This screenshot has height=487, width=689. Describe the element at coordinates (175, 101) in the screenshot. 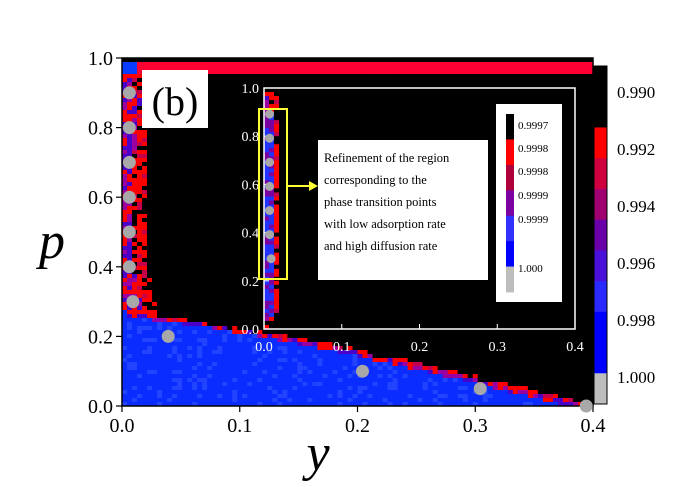

I see `panel-label: (b)` at that location.